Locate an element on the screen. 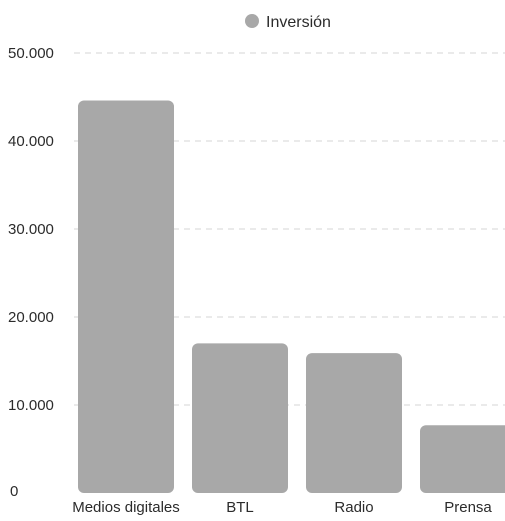  y-tick-label: 0 is located at coordinates (14, 491).